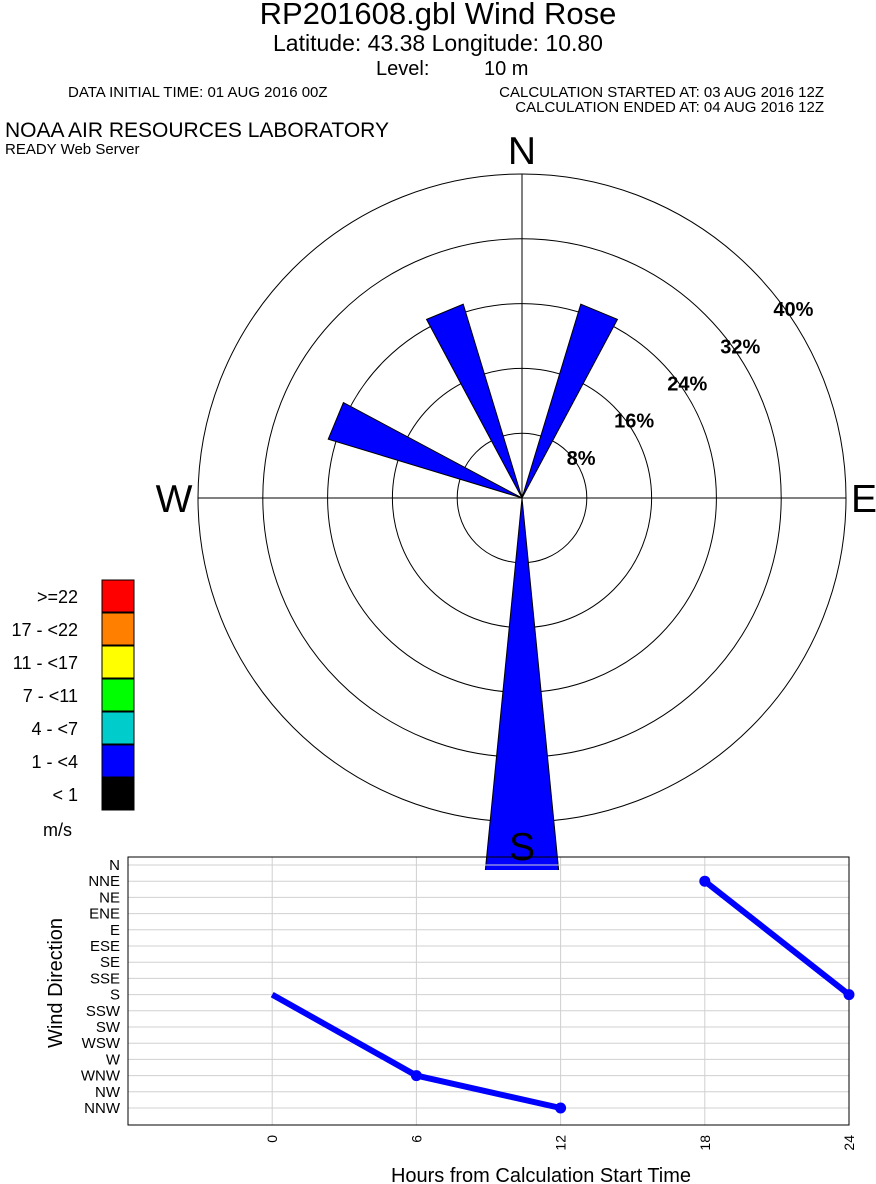 The image size is (876, 1184). What do you see at coordinates (669, 107) in the screenshot?
I see `calculation-ended: CALCULATION ENDED AT: 04 AUG 2016 12Z` at bounding box center [669, 107].